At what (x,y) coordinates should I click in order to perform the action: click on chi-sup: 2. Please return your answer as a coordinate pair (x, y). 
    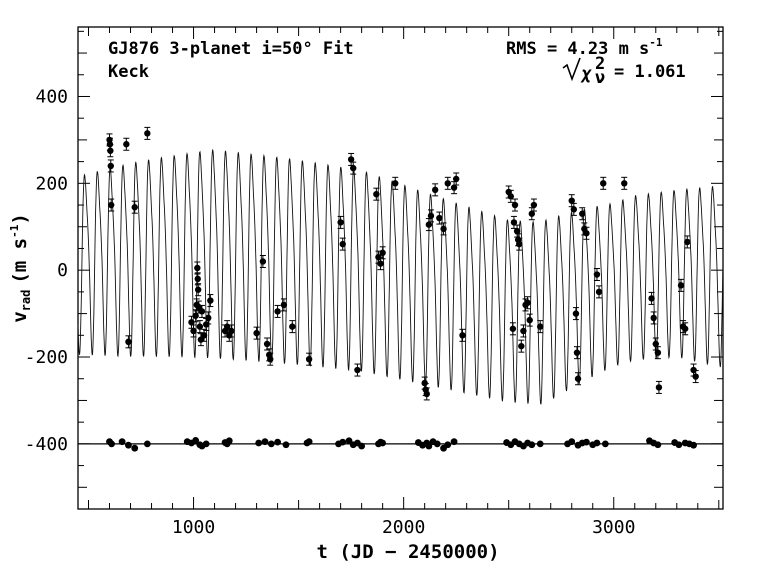
    Looking at the image, I should click on (600, 64).